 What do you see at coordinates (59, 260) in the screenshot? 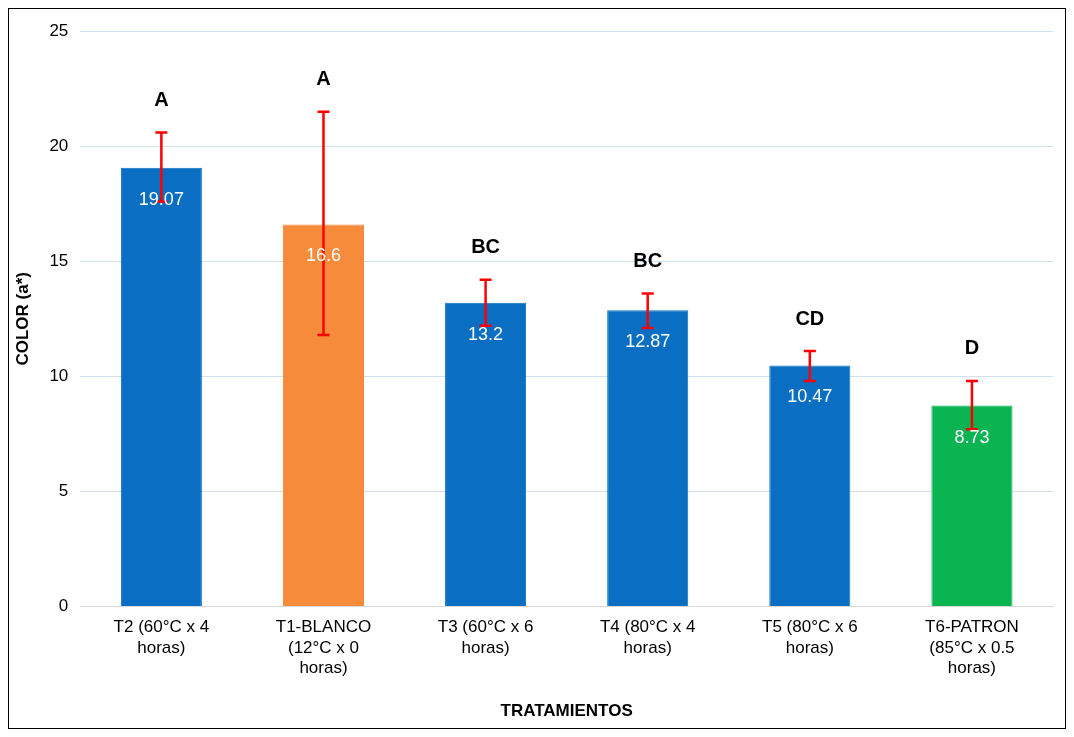
I see `y-tick-label: 15` at bounding box center [59, 260].